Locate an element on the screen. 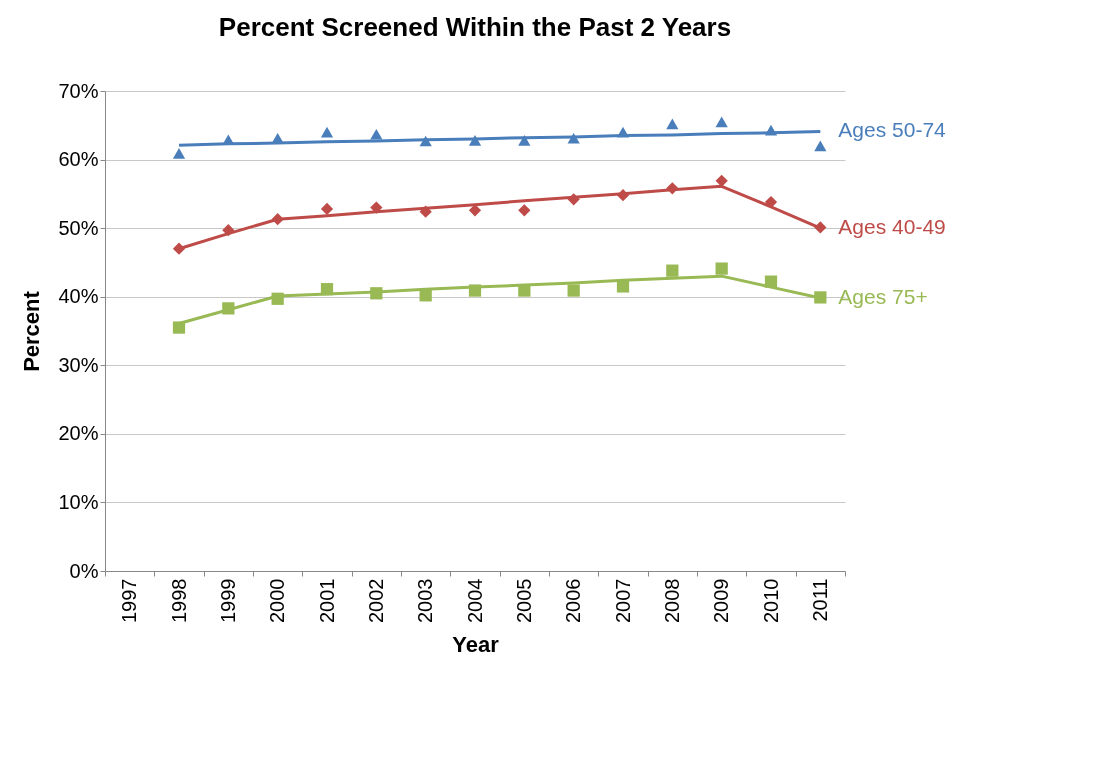 The width and height of the screenshot is (1120, 775). x-tick-label: 2008 is located at coordinates (671, 600).